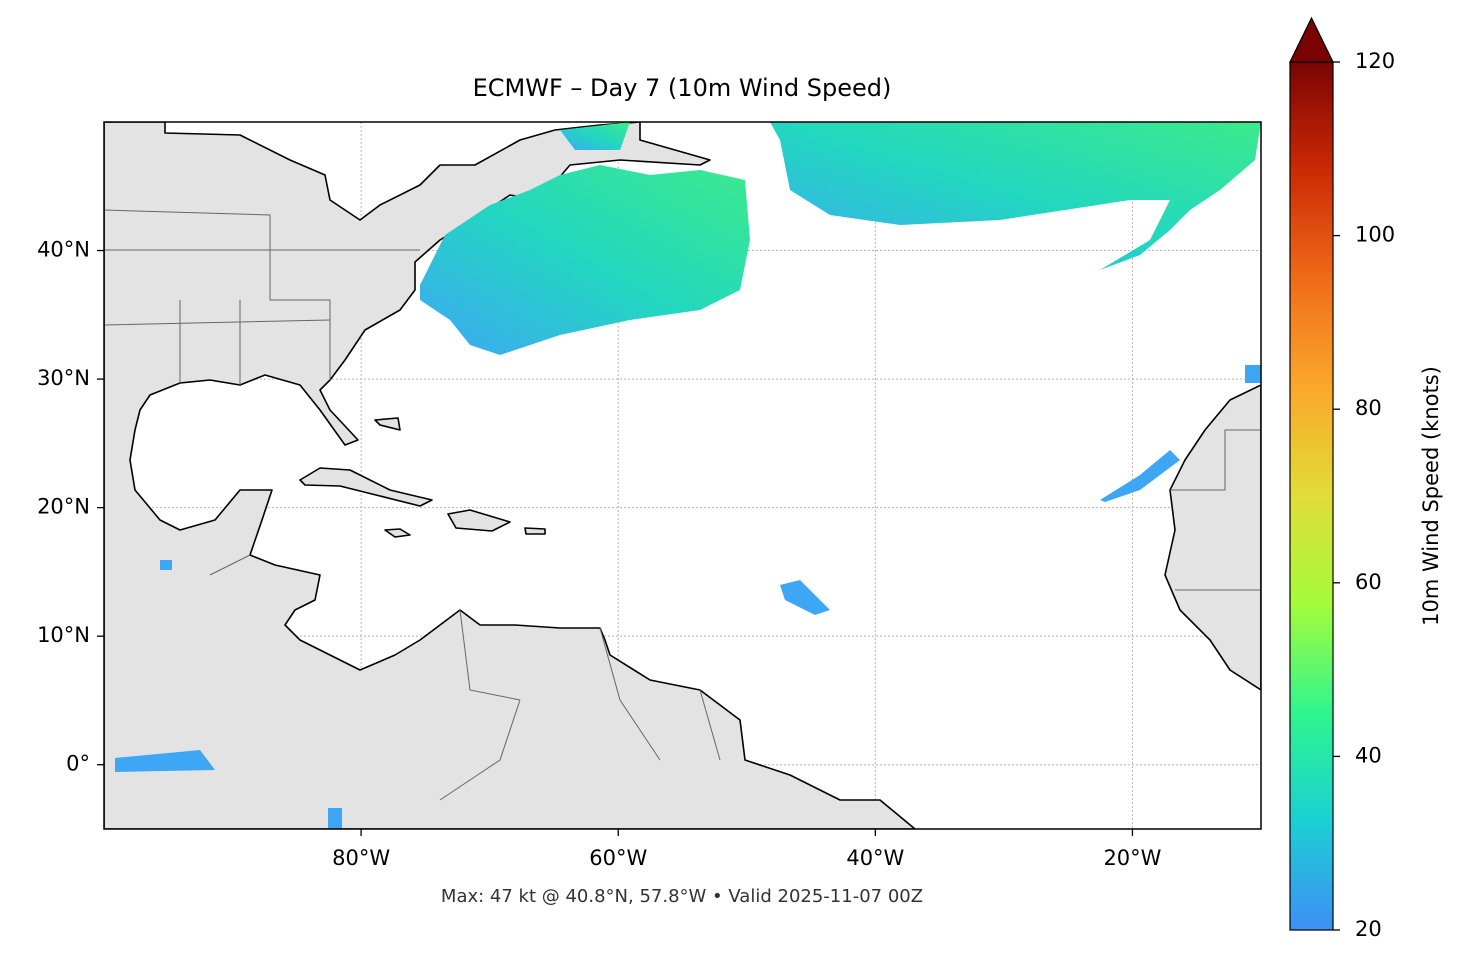 The height and width of the screenshot is (969, 1466). I want to click on cuba, so click(366, 487).